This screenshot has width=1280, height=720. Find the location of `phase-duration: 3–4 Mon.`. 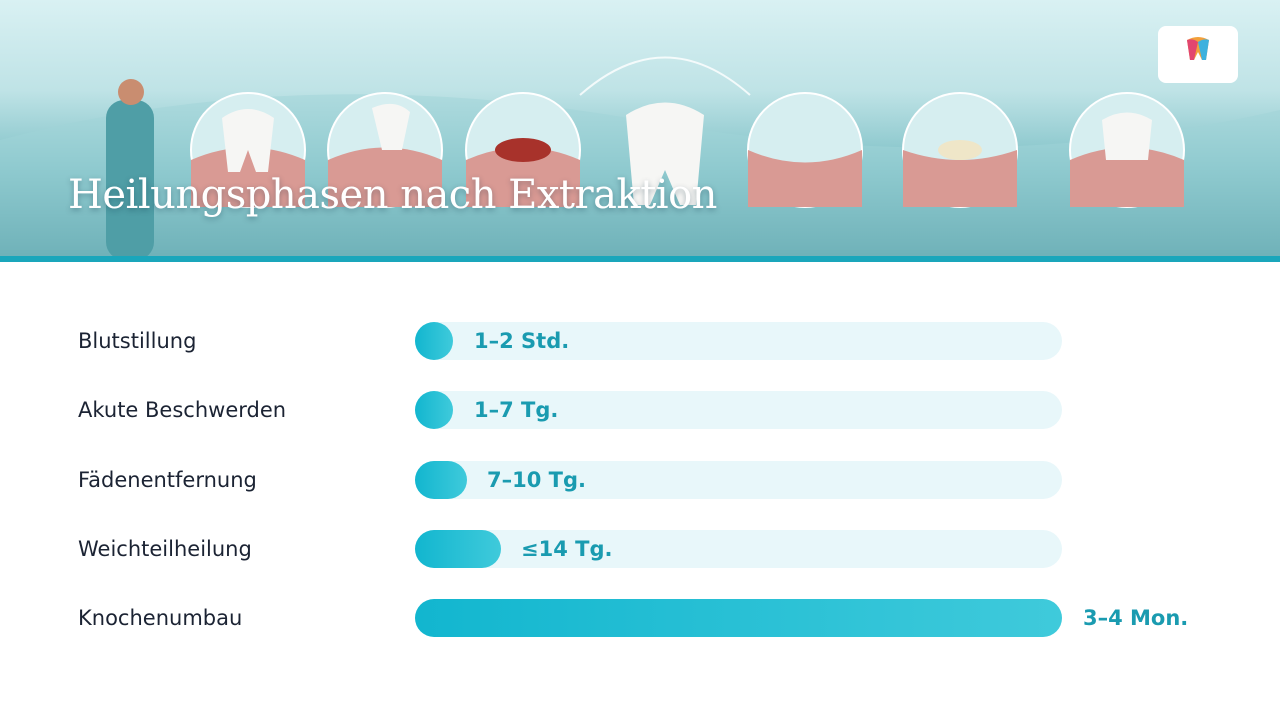

phase-duration: 3–4 Mon. is located at coordinates (1136, 618).